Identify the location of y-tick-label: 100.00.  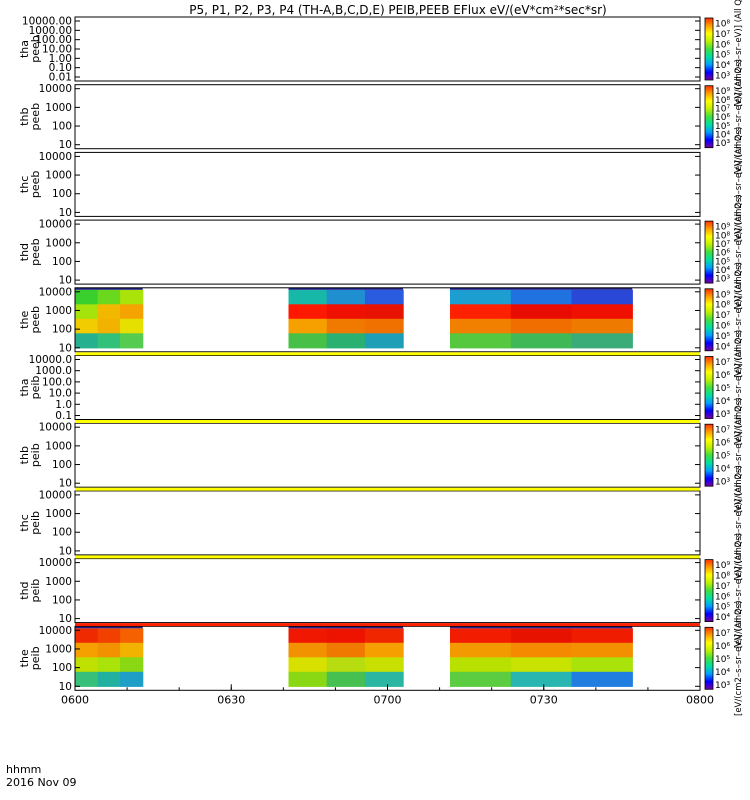
(53, 40).